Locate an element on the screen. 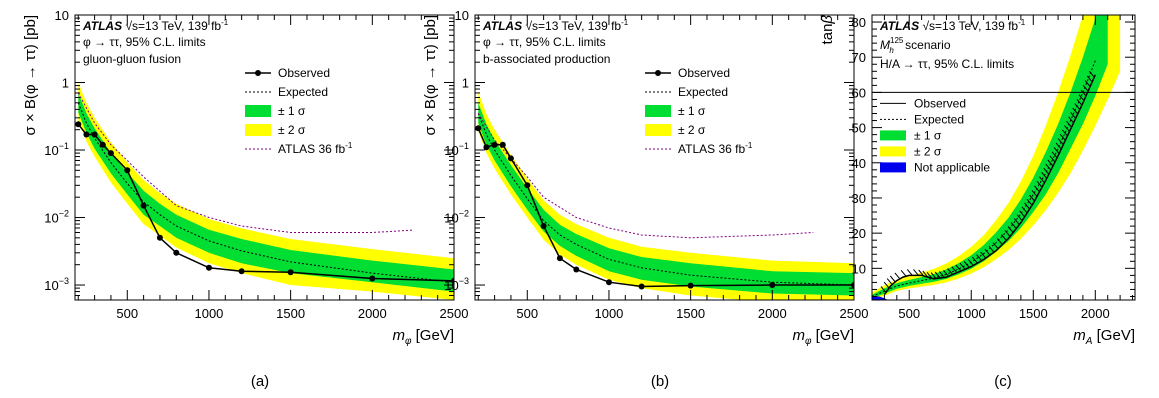  panel-label: (a) is located at coordinates (260, 381).